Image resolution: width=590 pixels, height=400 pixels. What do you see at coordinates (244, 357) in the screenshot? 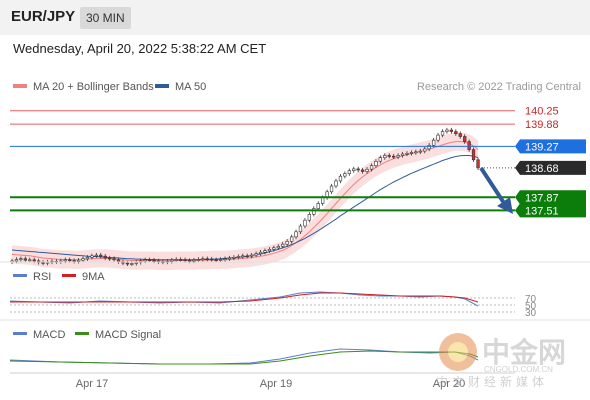
I see `macd-signal-line` at bounding box center [244, 357].